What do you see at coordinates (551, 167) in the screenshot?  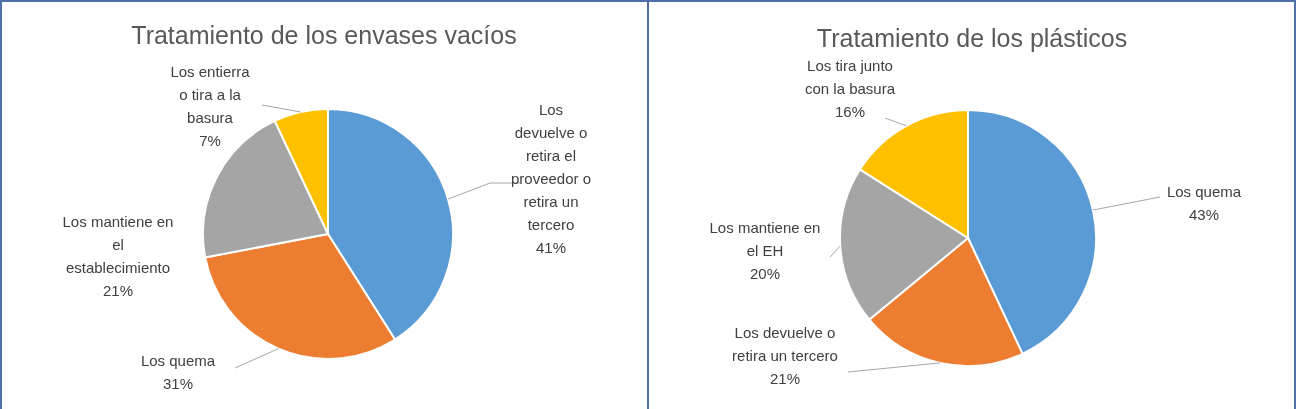 I see `slice-label: Los devuelve o retira el proveedor o retira un tercero` at bounding box center [551, 167].